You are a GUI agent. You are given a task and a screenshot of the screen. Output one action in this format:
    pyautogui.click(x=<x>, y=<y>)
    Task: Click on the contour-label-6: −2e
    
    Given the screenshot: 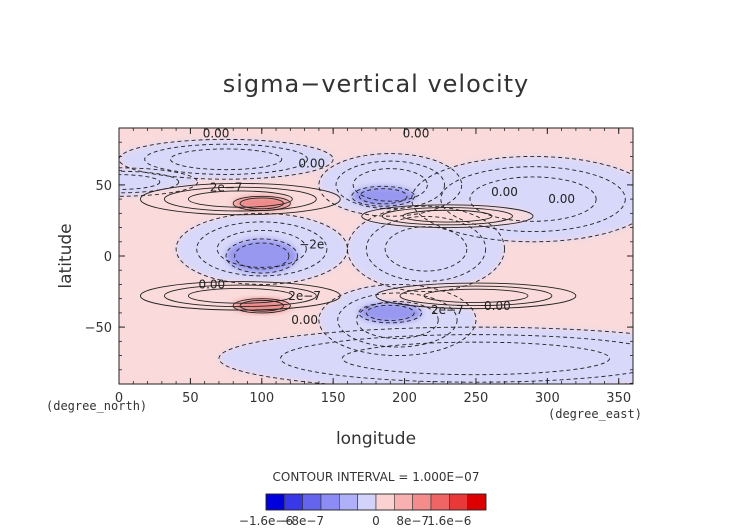 What is the action you would take?
    pyautogui.click(x=311, y=245)
    